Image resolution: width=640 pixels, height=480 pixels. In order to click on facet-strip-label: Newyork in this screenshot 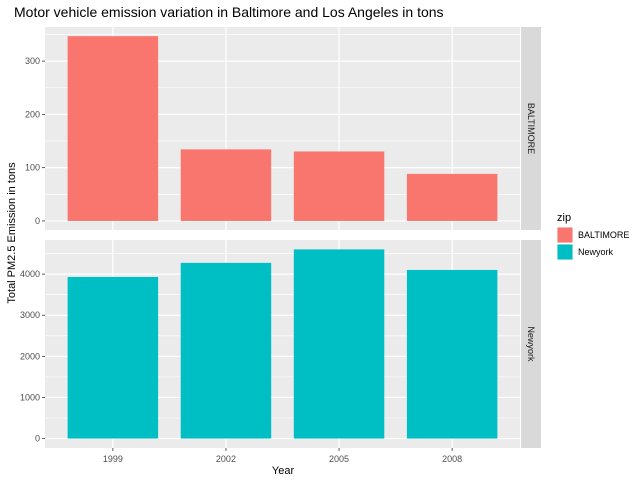, I will do `click(531, 344)`.